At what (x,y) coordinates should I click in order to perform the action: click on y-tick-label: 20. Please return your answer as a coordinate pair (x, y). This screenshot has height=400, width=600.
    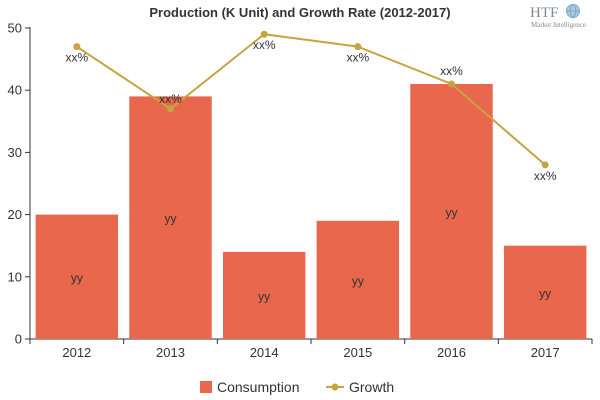
    Looking at the image, I should click on (15, 214).